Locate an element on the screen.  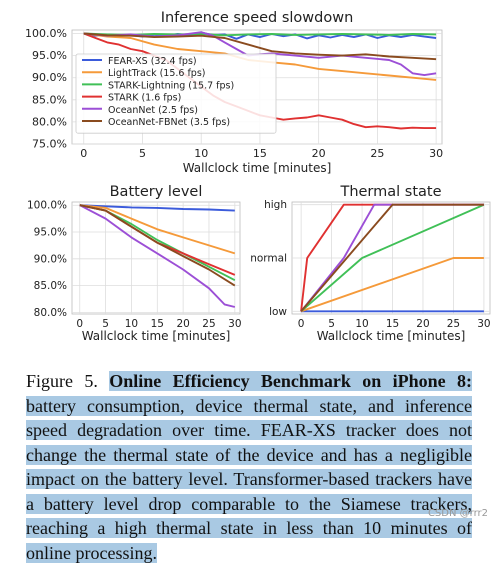
battery-xtick-label: 10 is located at coordinates (131, 324).